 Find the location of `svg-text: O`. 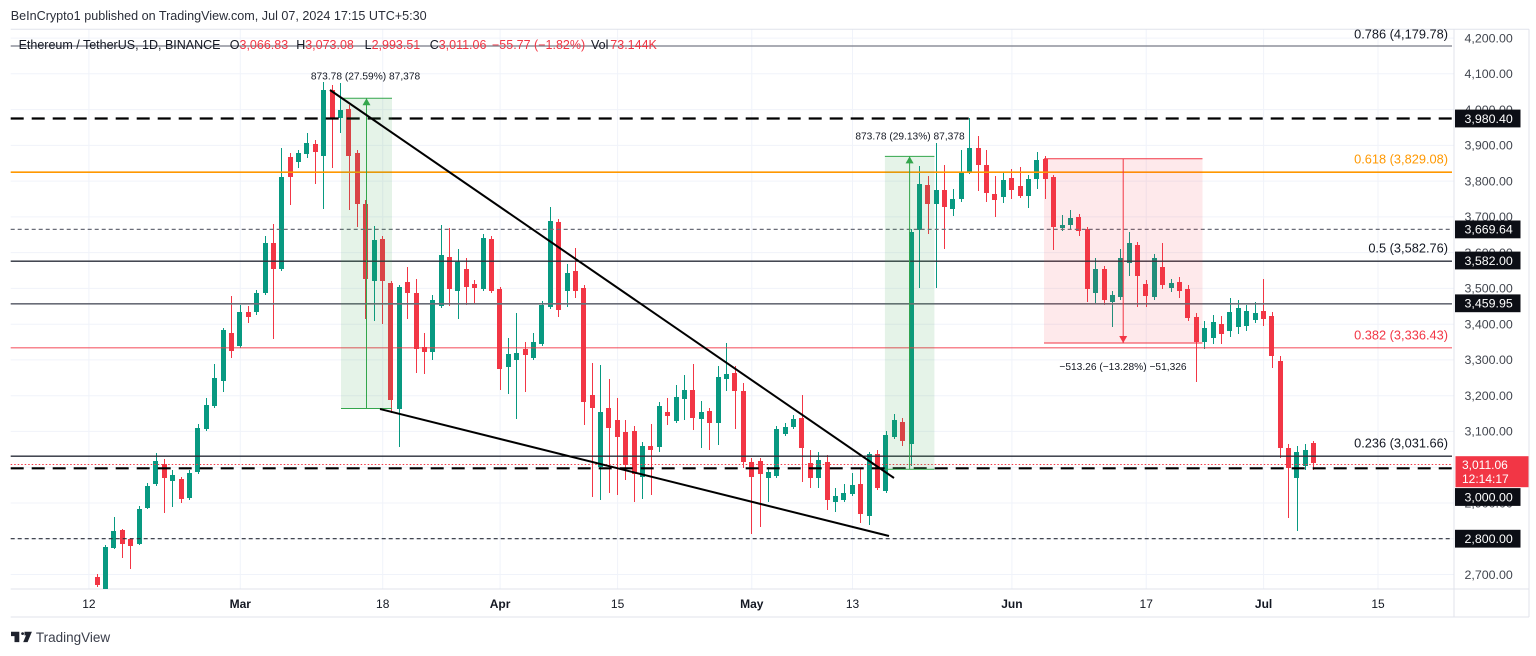

svg-text: O is located at coordinates (235, 45).